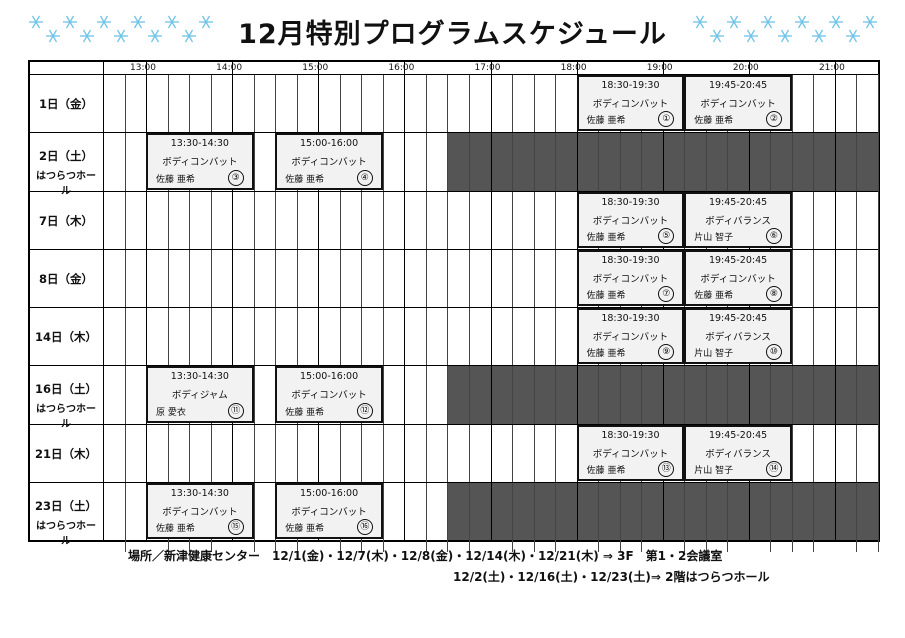  Describe the element at coordinates (364, 527) in the screenshot. I see `slot-number: ⑯` at that location.